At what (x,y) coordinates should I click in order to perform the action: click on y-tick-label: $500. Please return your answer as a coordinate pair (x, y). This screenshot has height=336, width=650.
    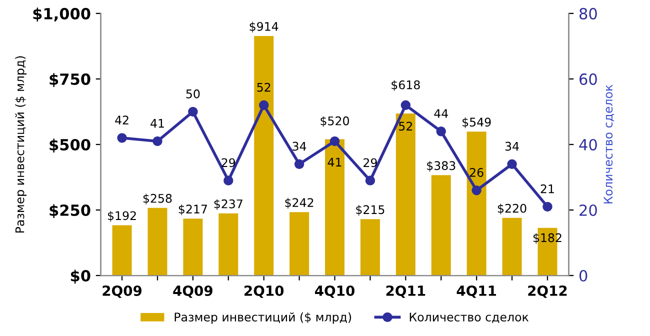
    Looking at the image, I should click on (70, 145).